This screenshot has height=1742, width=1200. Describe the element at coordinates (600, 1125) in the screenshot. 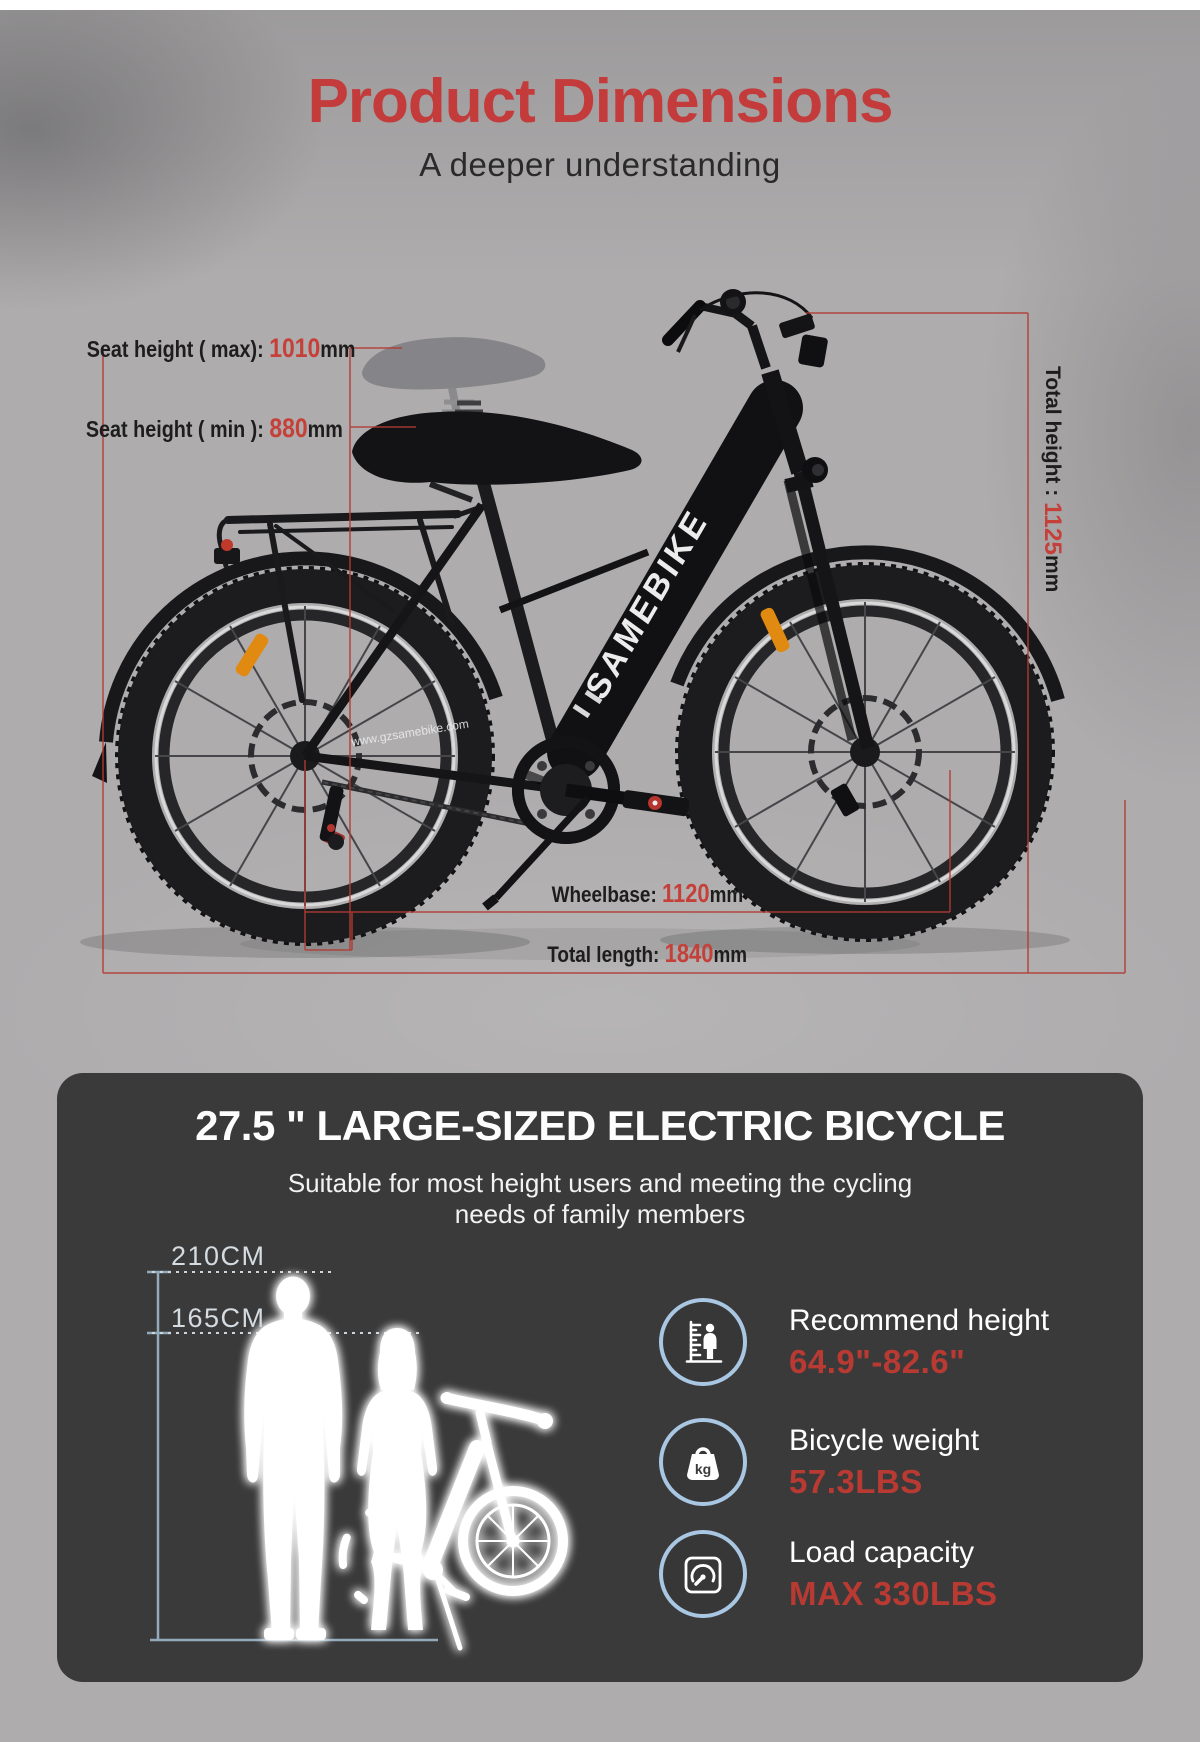

I see `panel-title: 27.5 " LARGE-SIZED ELECTRIC BICYCLE` at that location.